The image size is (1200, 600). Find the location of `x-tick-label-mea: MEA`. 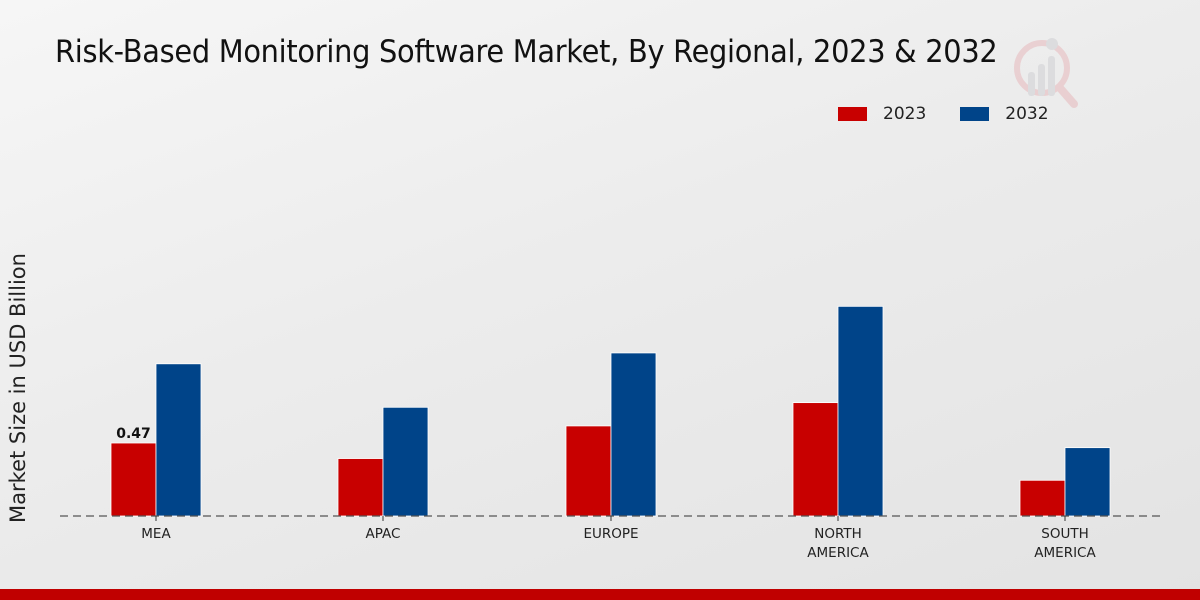

x-tick-label-mea: MEA is located at coordinates (156, 534).